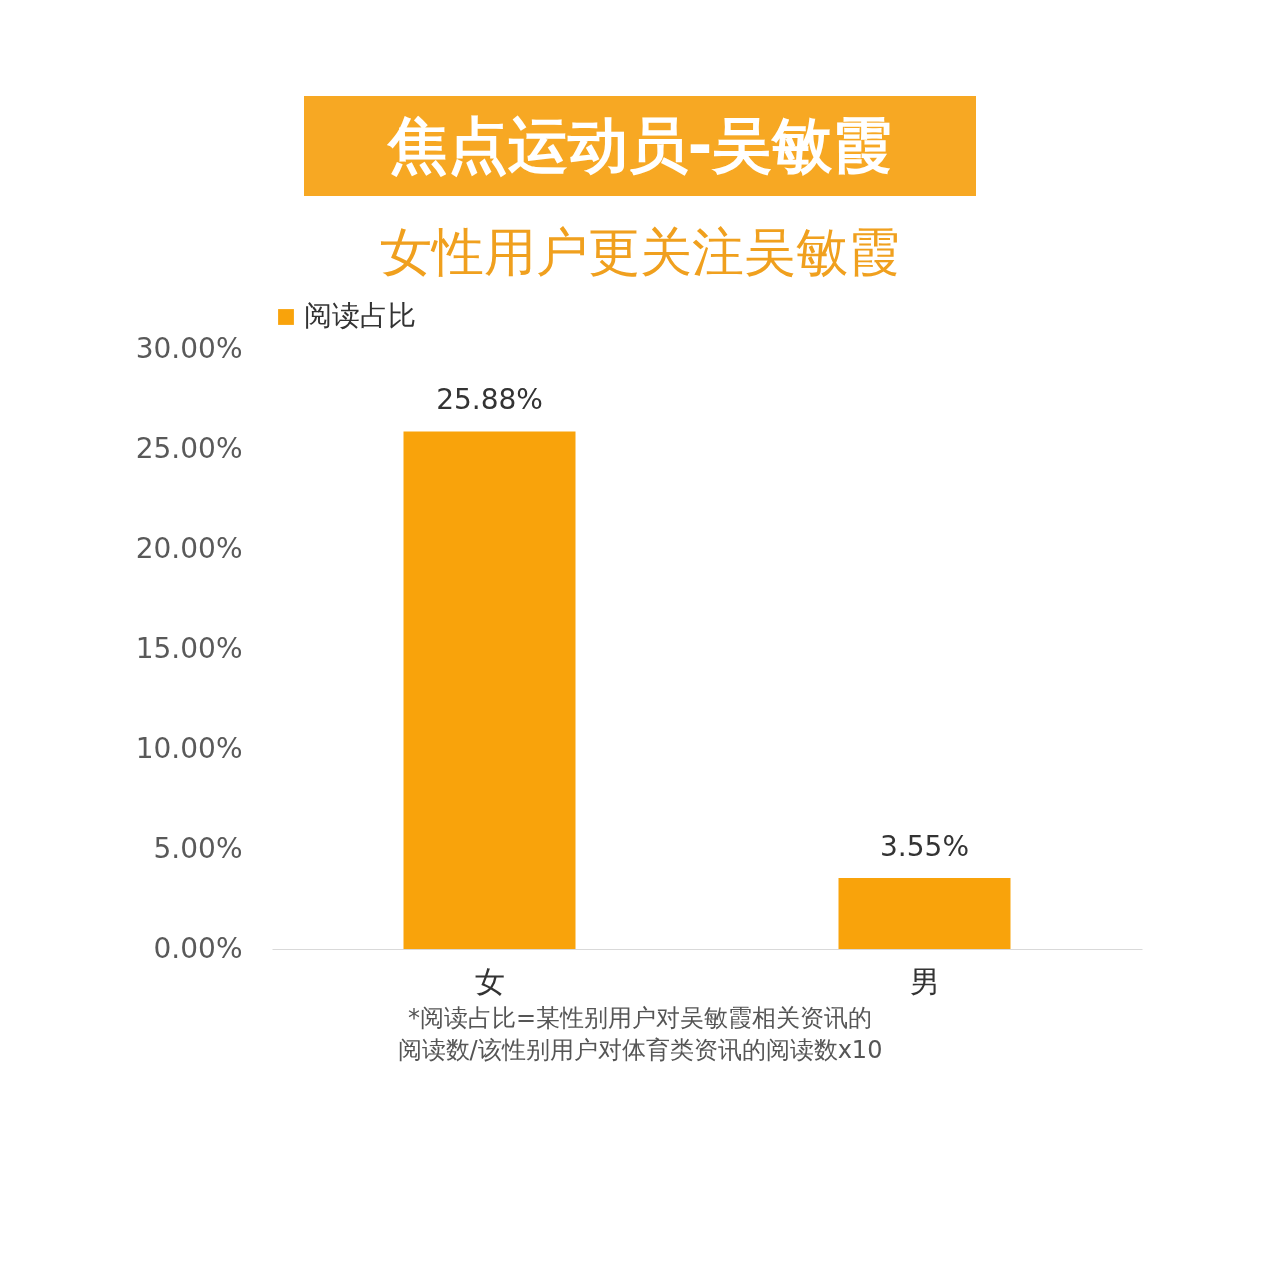 This screenshot has width=1280, height=1280. I want to click on y-tick-label: 0.00%, so click(198, 948).